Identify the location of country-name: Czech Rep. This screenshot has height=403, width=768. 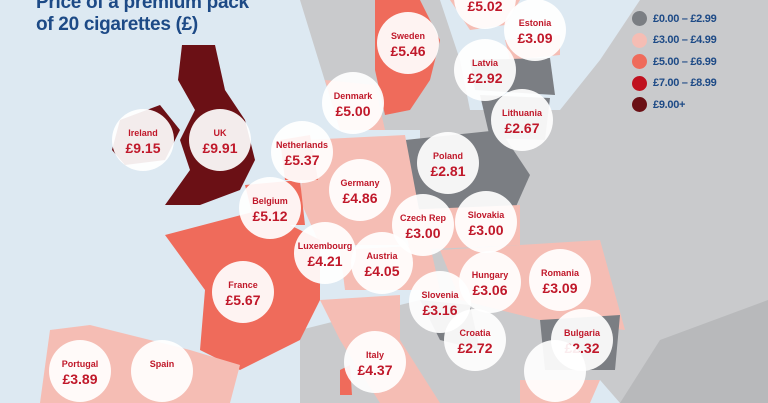
(423, 218).